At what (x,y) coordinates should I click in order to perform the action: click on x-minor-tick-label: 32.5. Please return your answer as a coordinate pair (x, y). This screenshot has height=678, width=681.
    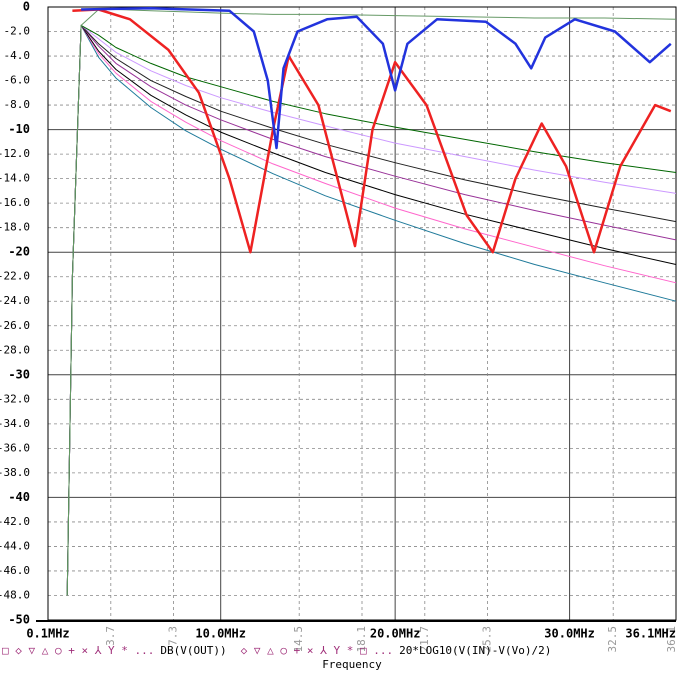
    Looking at the image, I should click on (612, 639).